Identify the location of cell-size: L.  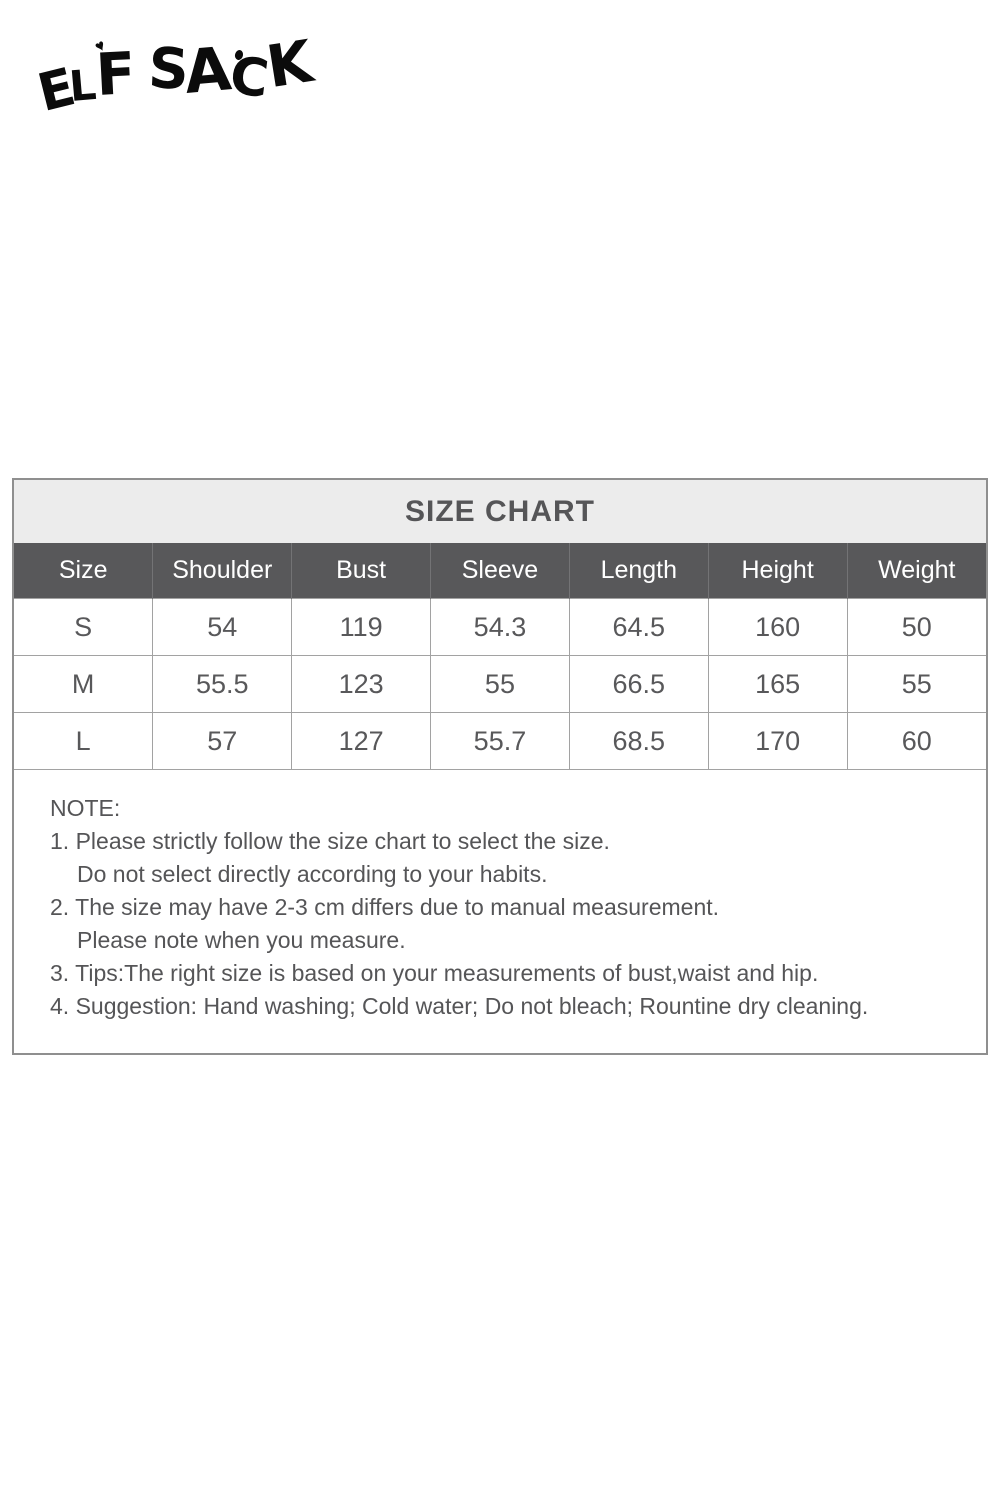
(84, 741).